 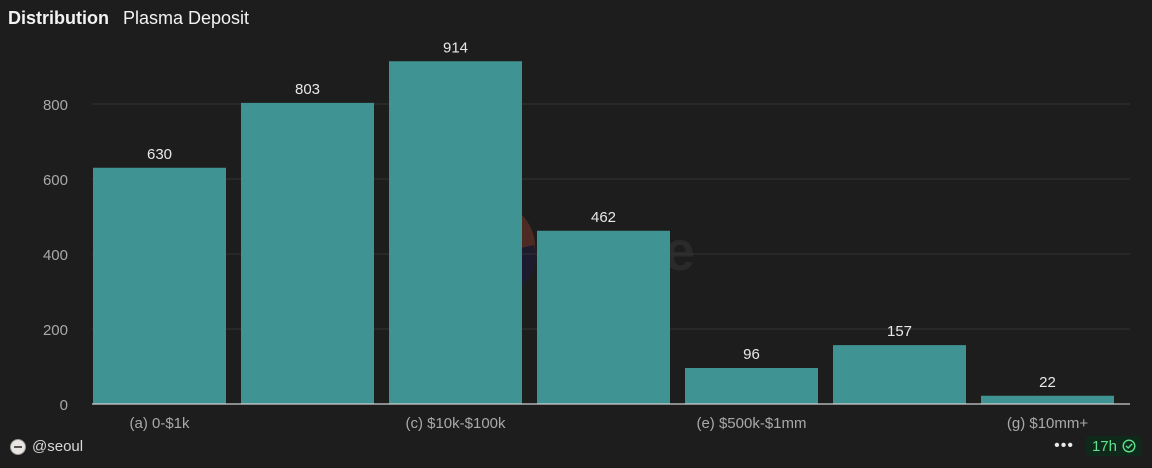 I want to click on data-label: 96, so click(x=751, y=354).